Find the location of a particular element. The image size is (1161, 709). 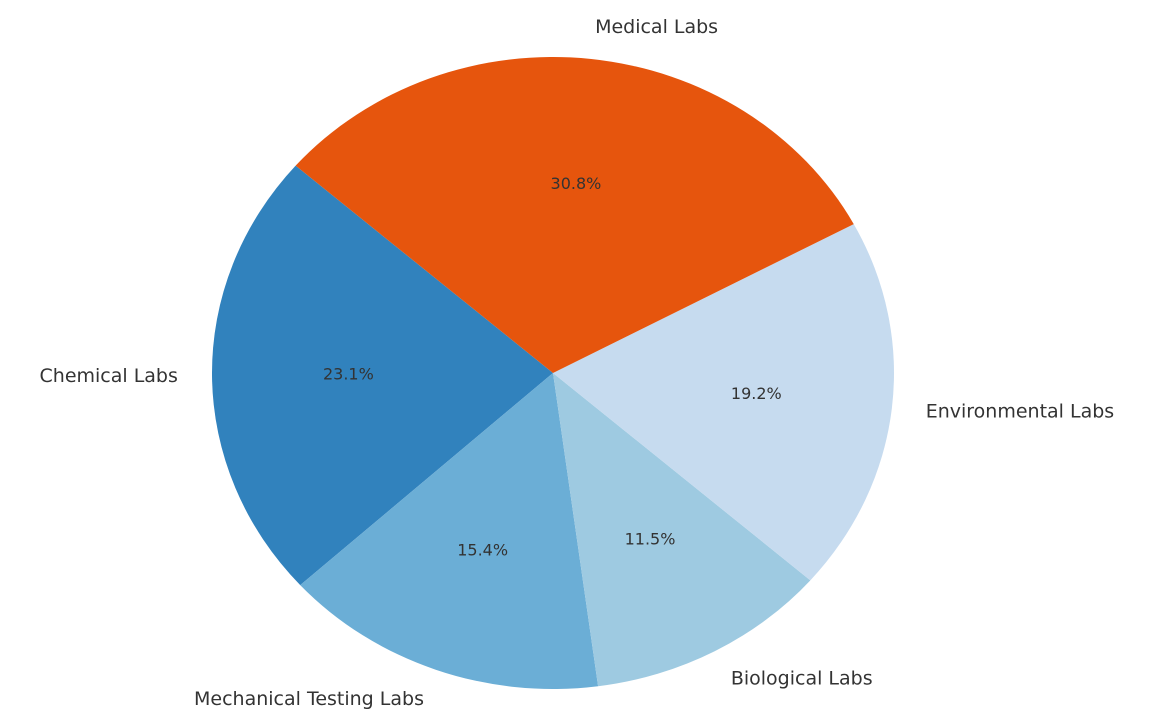

percent-label: 30.8% is located at coordinates (576, 183).